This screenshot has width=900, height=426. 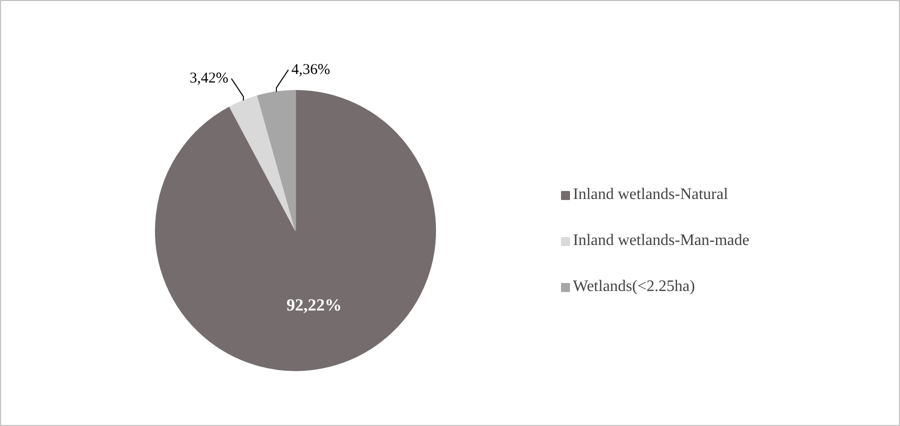 I want to click on data-label: 3,42%, so click(x=209, y=78).